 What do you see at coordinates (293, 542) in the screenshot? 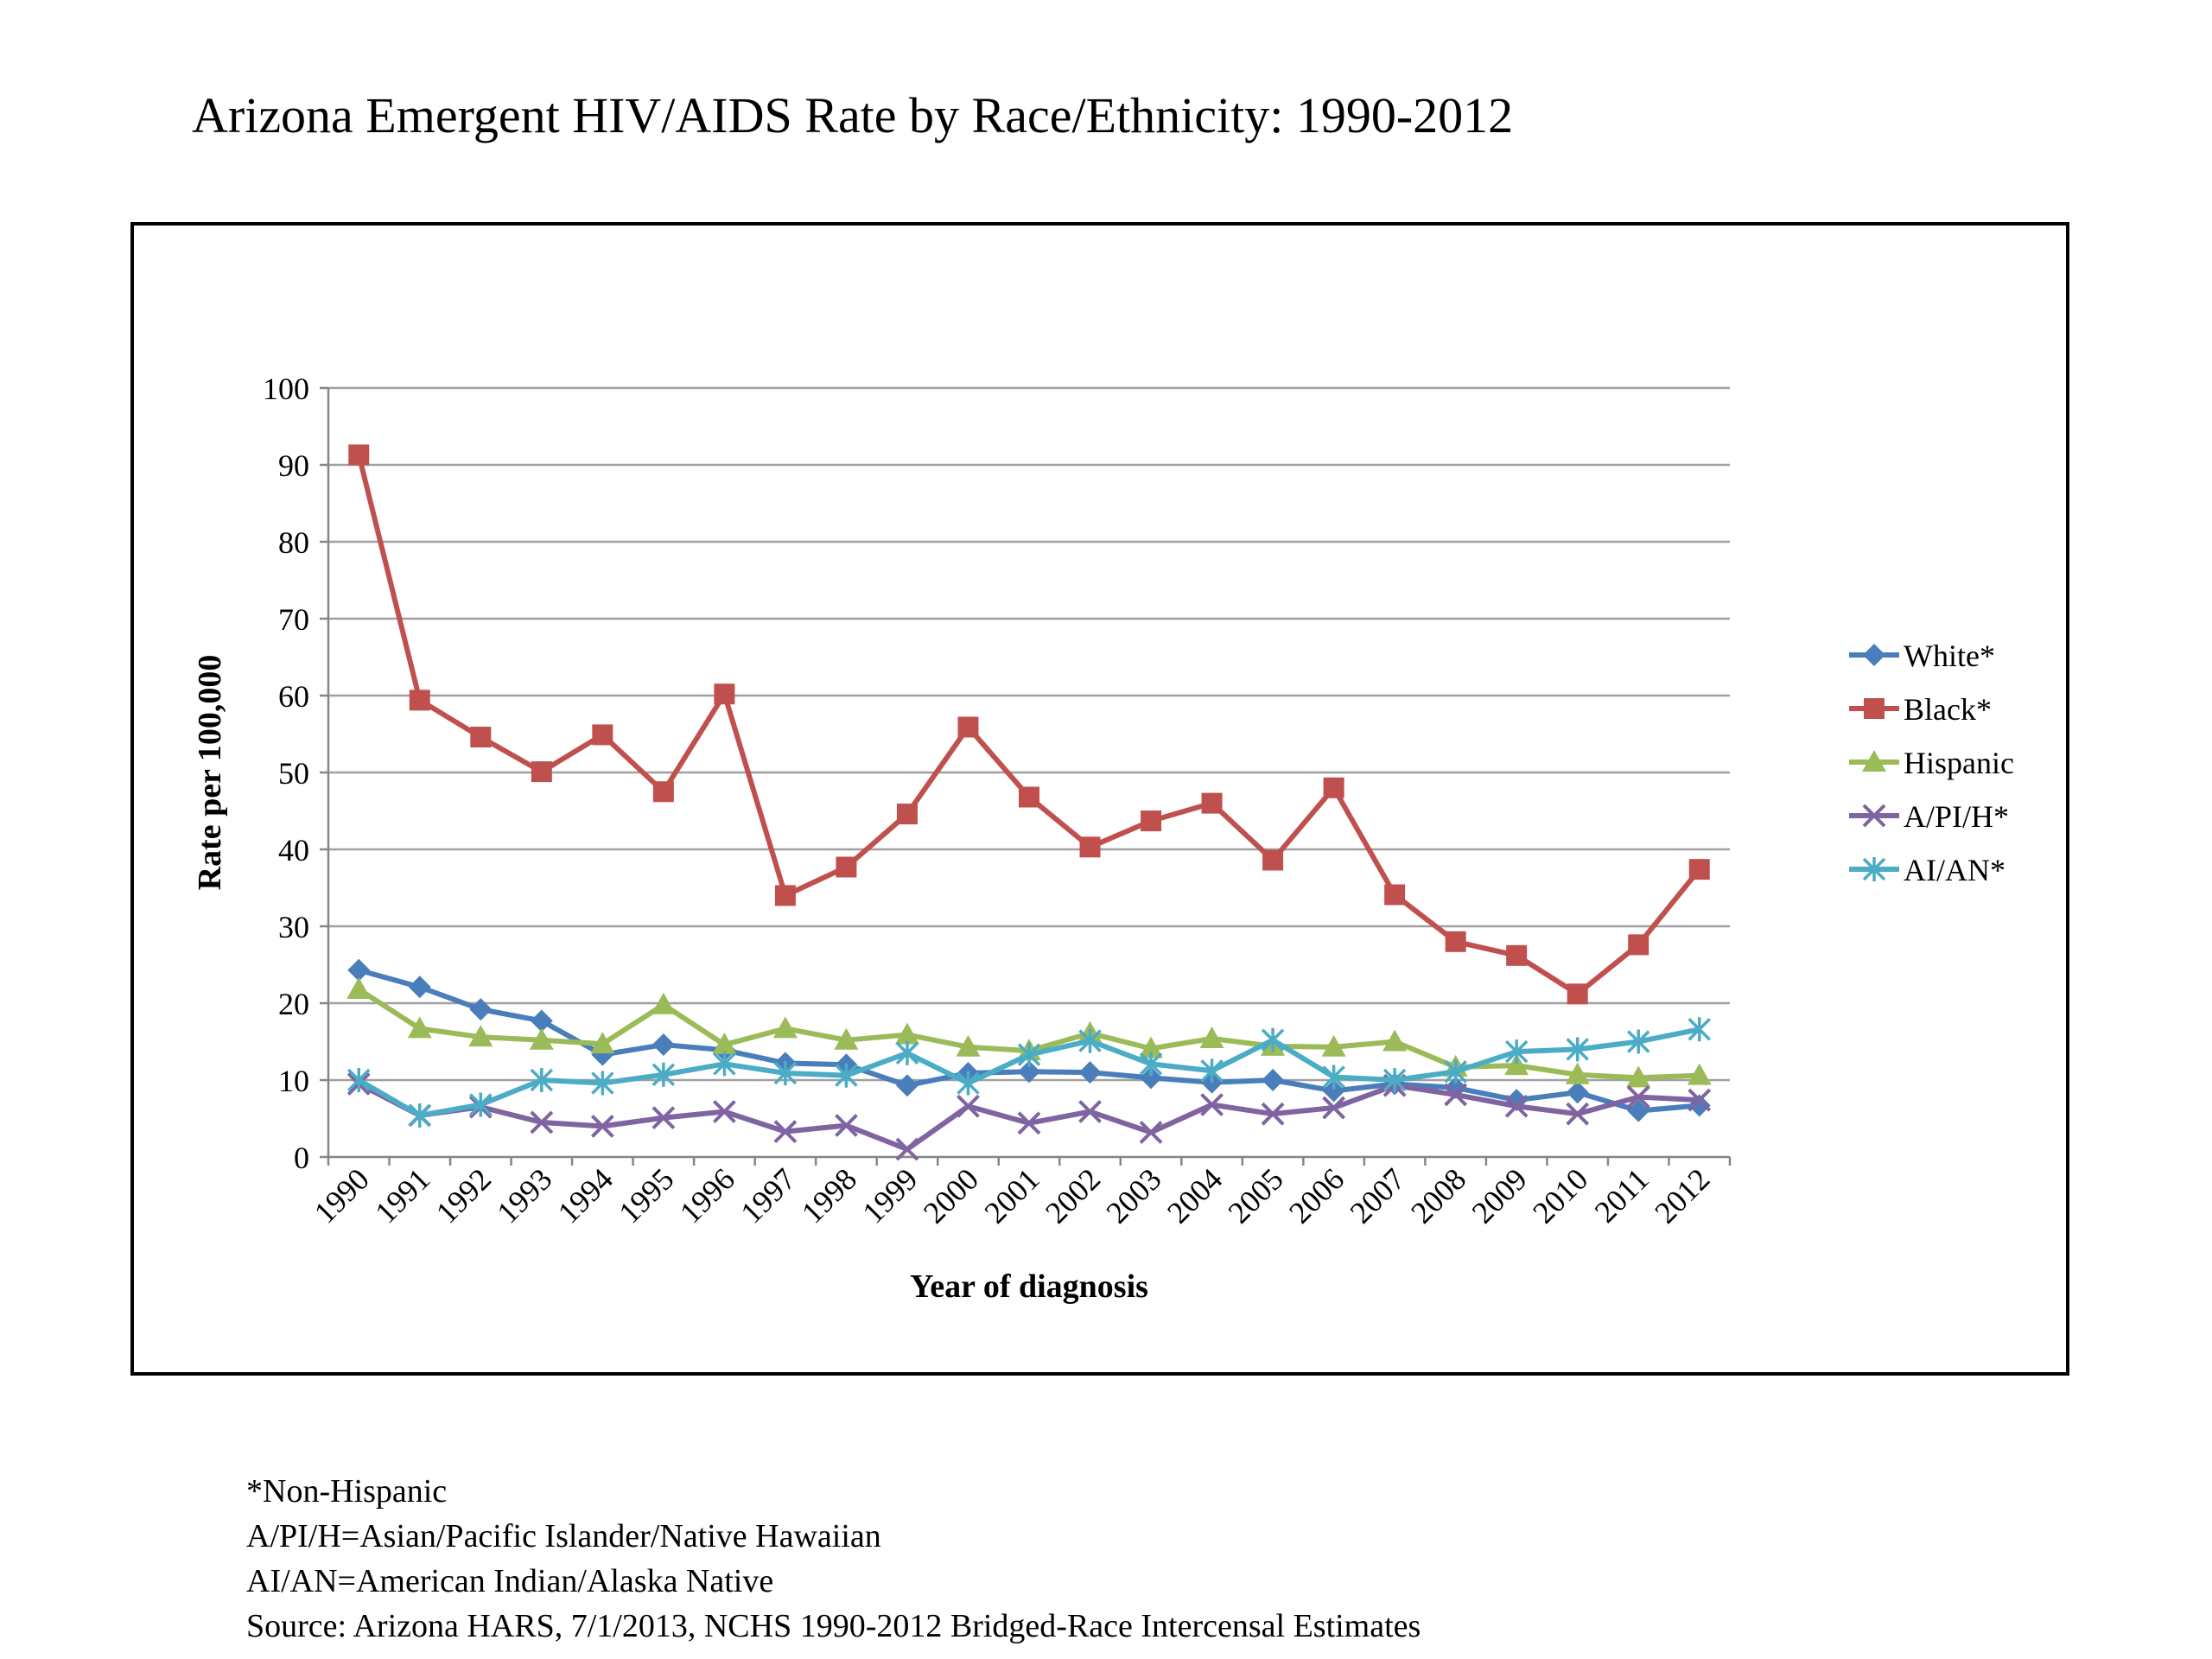
I see `y-tick-label: 80` at bounding box center [293, 542].